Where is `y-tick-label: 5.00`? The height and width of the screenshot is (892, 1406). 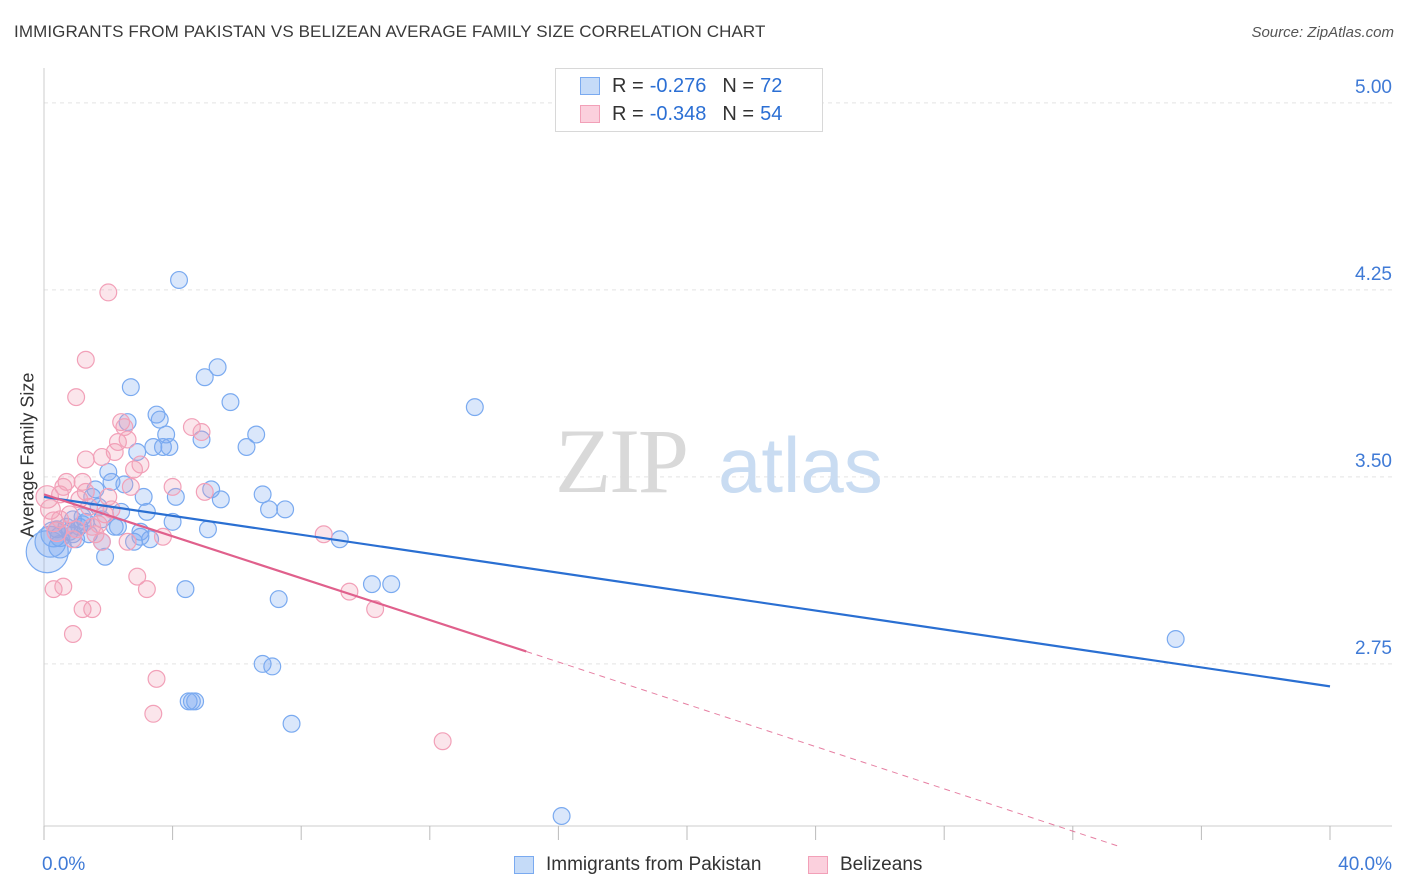
y-tick-label: 5.00 is located at coordinates (1373, 87).